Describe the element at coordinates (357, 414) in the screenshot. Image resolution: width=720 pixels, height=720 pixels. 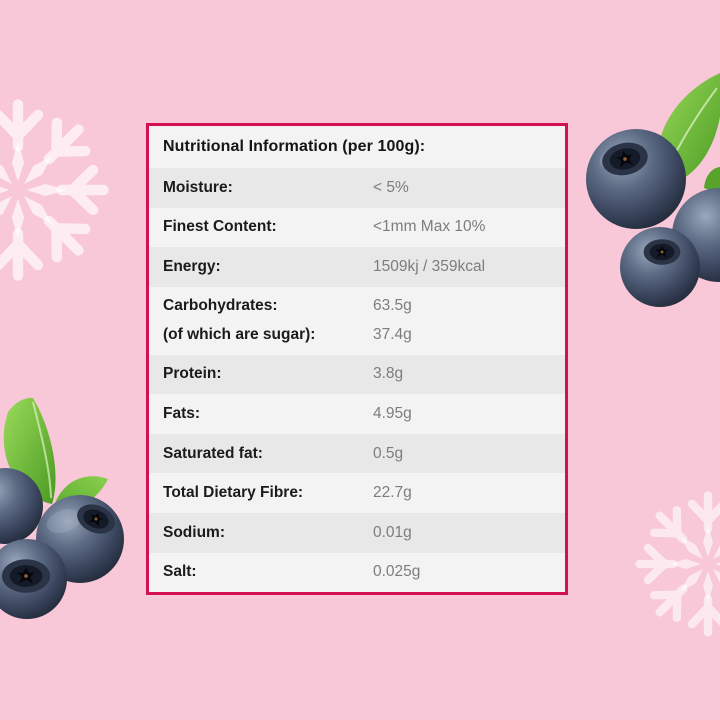
I see `table-row-fats: Fats: 4.95g` at that location.